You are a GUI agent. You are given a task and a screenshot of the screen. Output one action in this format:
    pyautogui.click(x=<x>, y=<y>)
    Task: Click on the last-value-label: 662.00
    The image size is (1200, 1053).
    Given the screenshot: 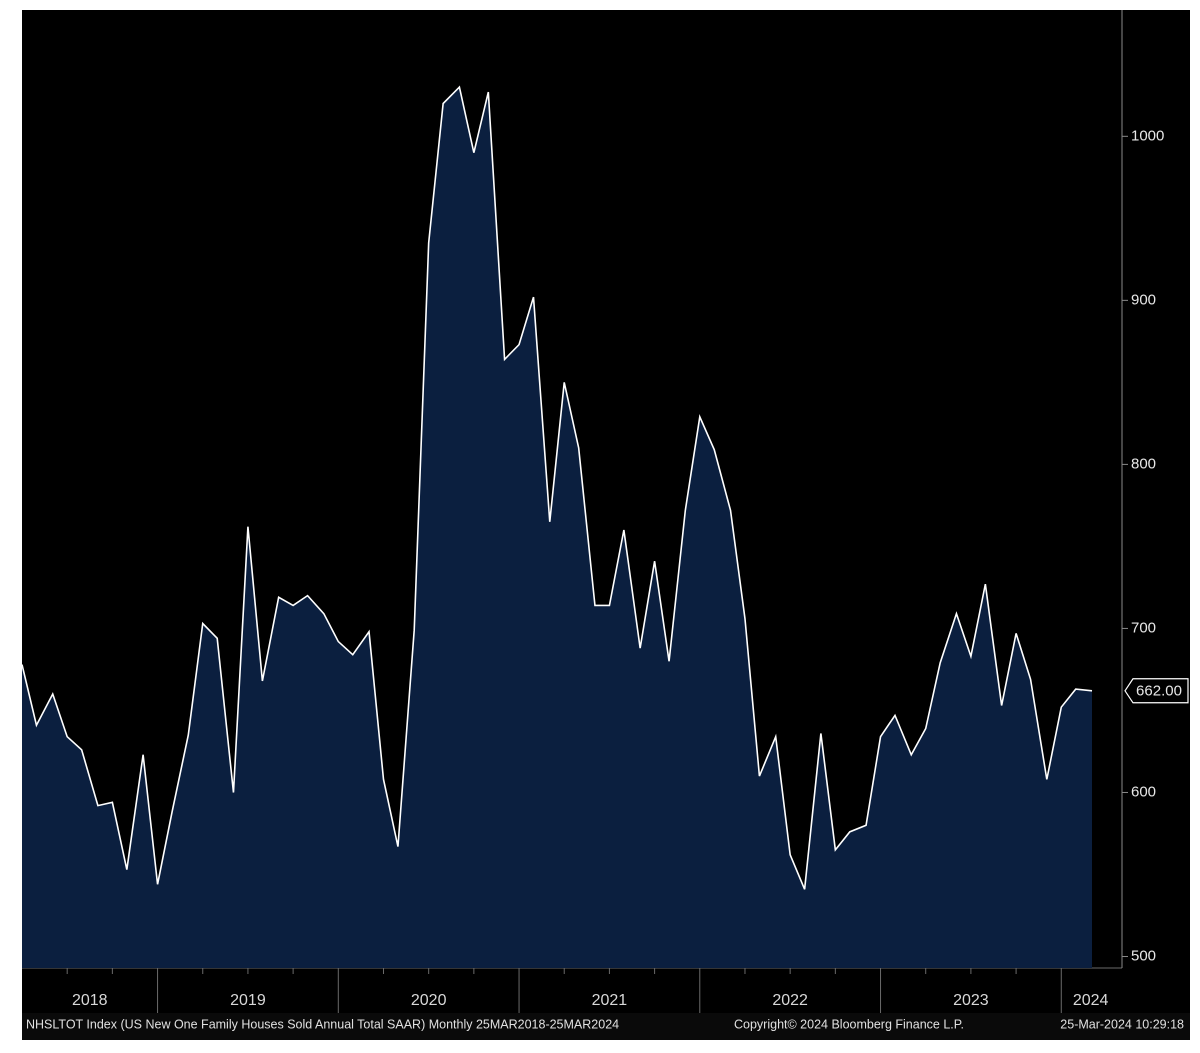 What is the action you would take?
    pyautogui.click(x=1159, y=691)
    